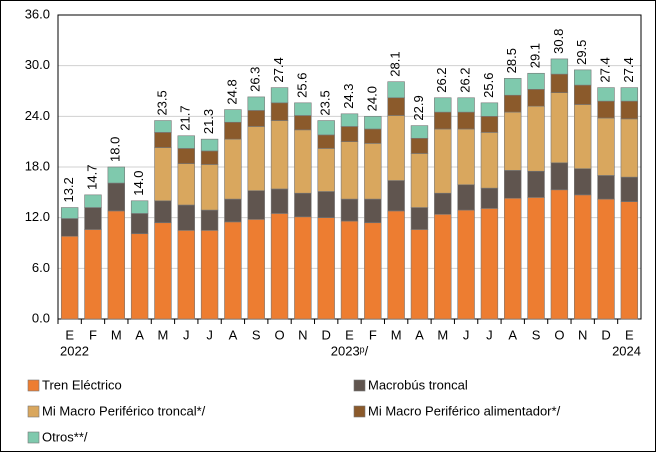 The width and height of the screenshot is (656, 452). I want to click on legend-label: Mi Macro Periférico troncal*/, so click(124, 410).